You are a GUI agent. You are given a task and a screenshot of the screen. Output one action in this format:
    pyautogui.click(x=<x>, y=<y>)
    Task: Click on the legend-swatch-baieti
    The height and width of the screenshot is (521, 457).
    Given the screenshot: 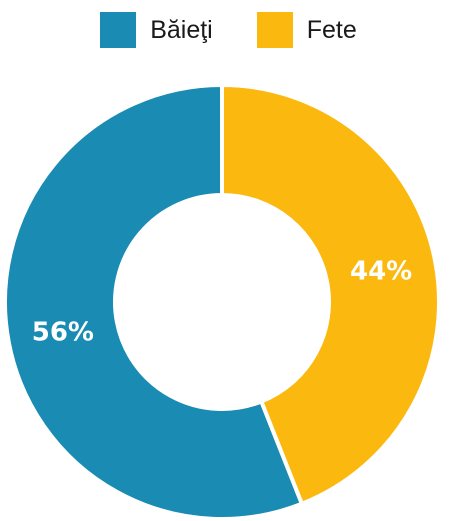 What is the action you would take?
    pyautogui.click(x=118, y=30)
    